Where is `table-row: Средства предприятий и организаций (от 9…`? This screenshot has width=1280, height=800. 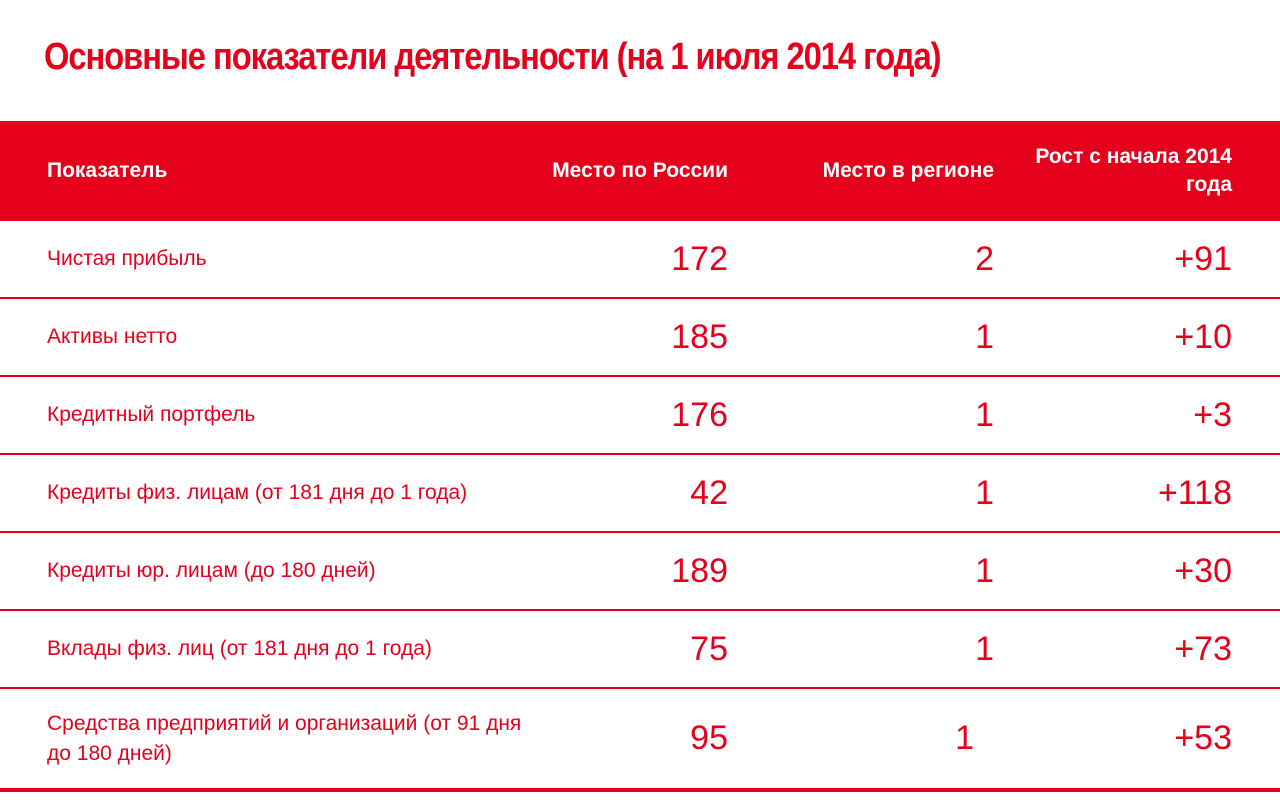 table-row: Средства предприятий и организаций (от 9… is located at coordinates (640, 740).